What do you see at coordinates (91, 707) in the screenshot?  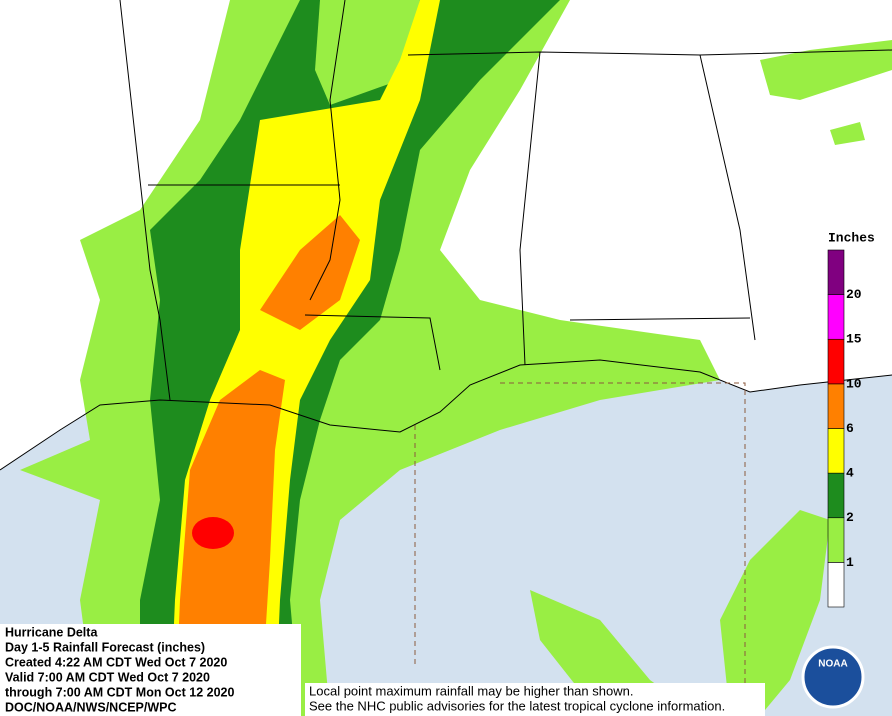 I see `info-line: DOC/NOAA/NWS/NCEP/WPC` at bounding box center [91, 707].